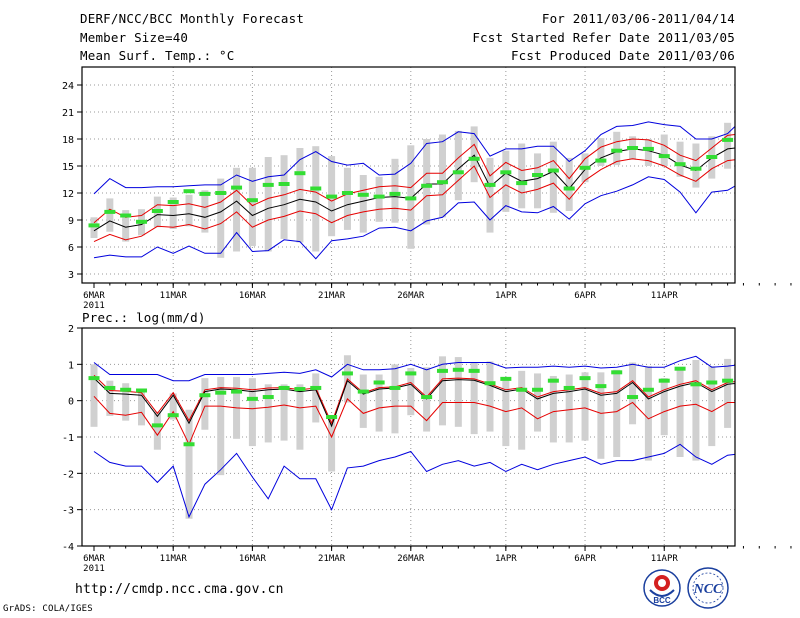 Image resolution: width=800 pixels, height=618 pixels. Describe the element at coordinates (68, 438) in the screenshot. I see `y-tick-label: -1` at that location.